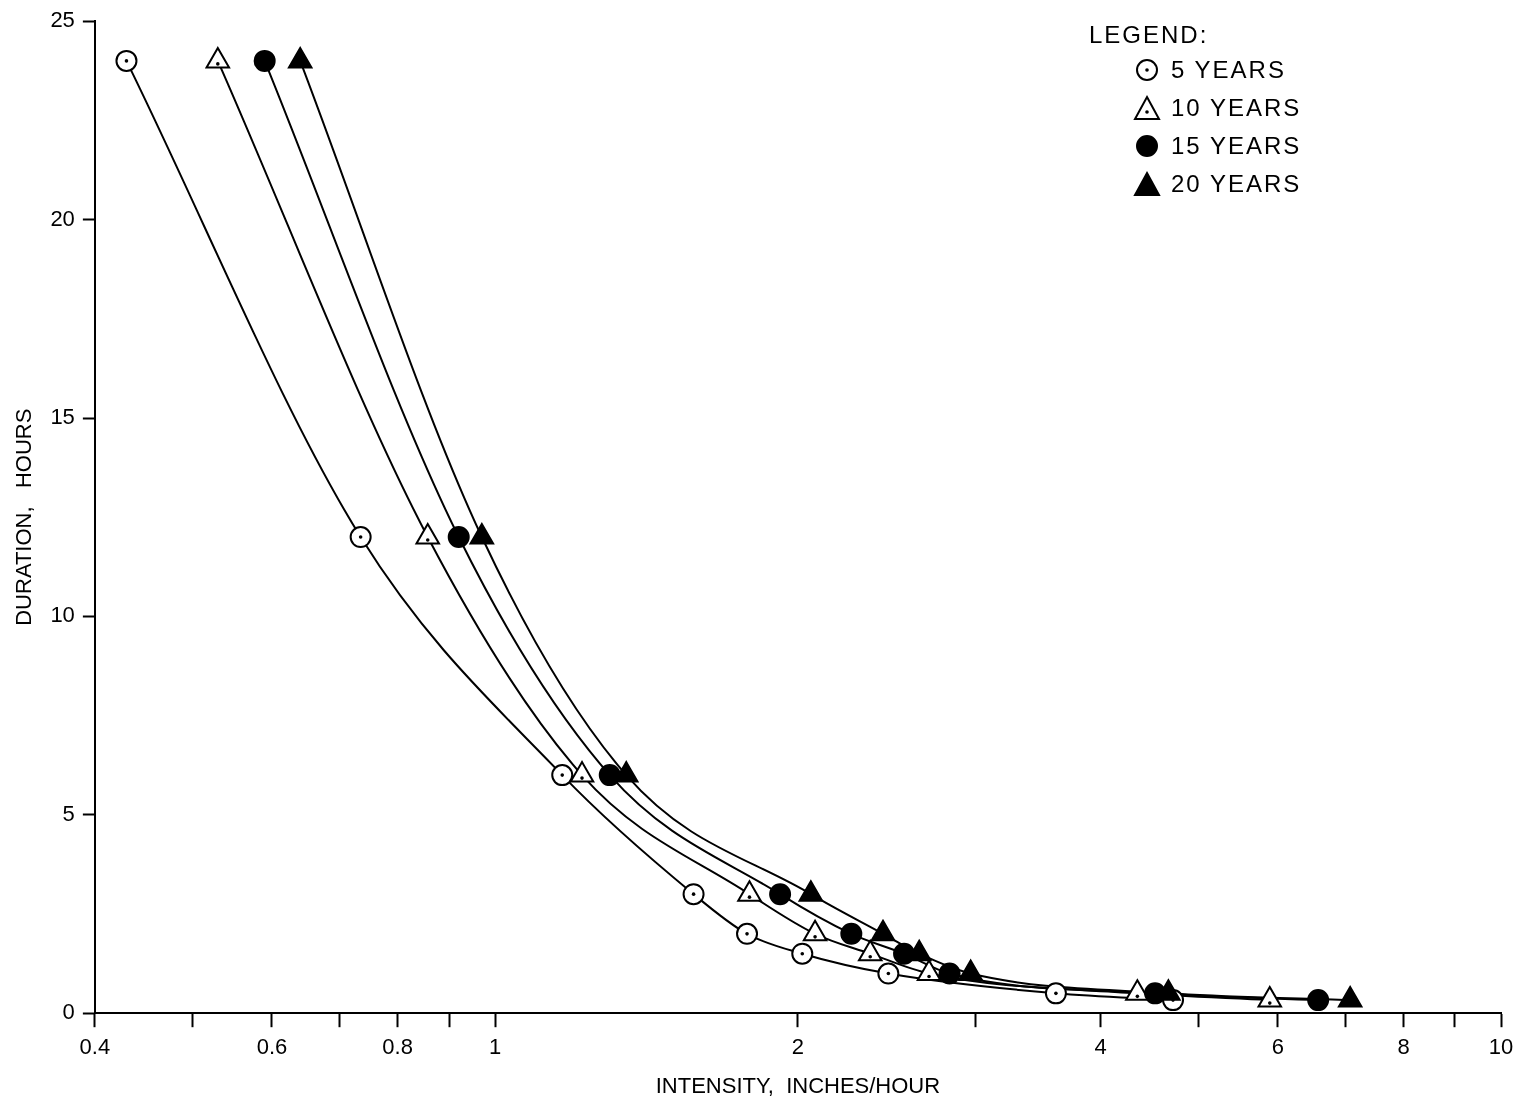 This screenshot has height=1108, width=1529. What do you see at coordinates (1228, 70) in the screenshot?
I see `legend-label: 5 YEARS` at bounding box center [1228, 70].